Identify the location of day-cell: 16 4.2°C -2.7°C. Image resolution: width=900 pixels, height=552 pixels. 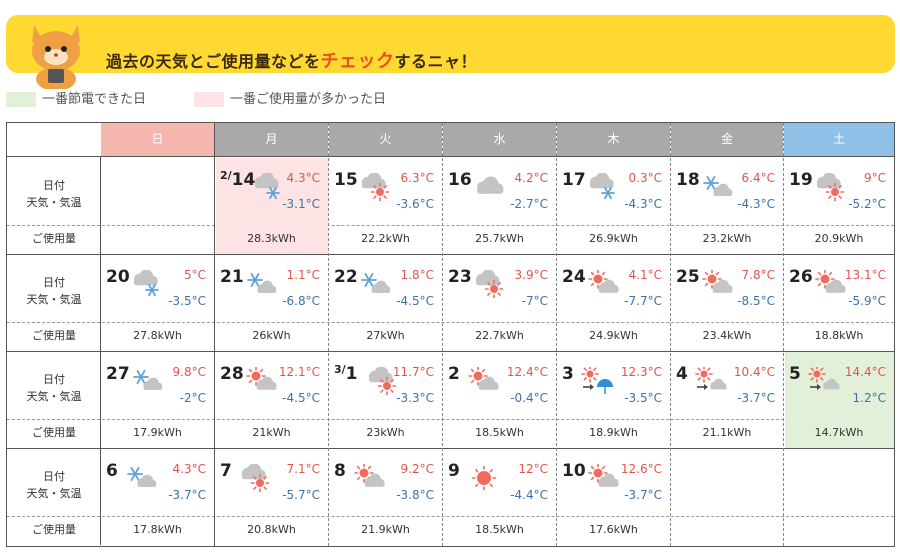
(499, 191).